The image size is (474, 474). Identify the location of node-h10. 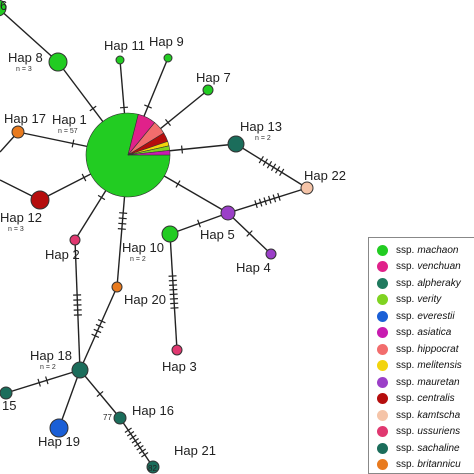
(170, 234).